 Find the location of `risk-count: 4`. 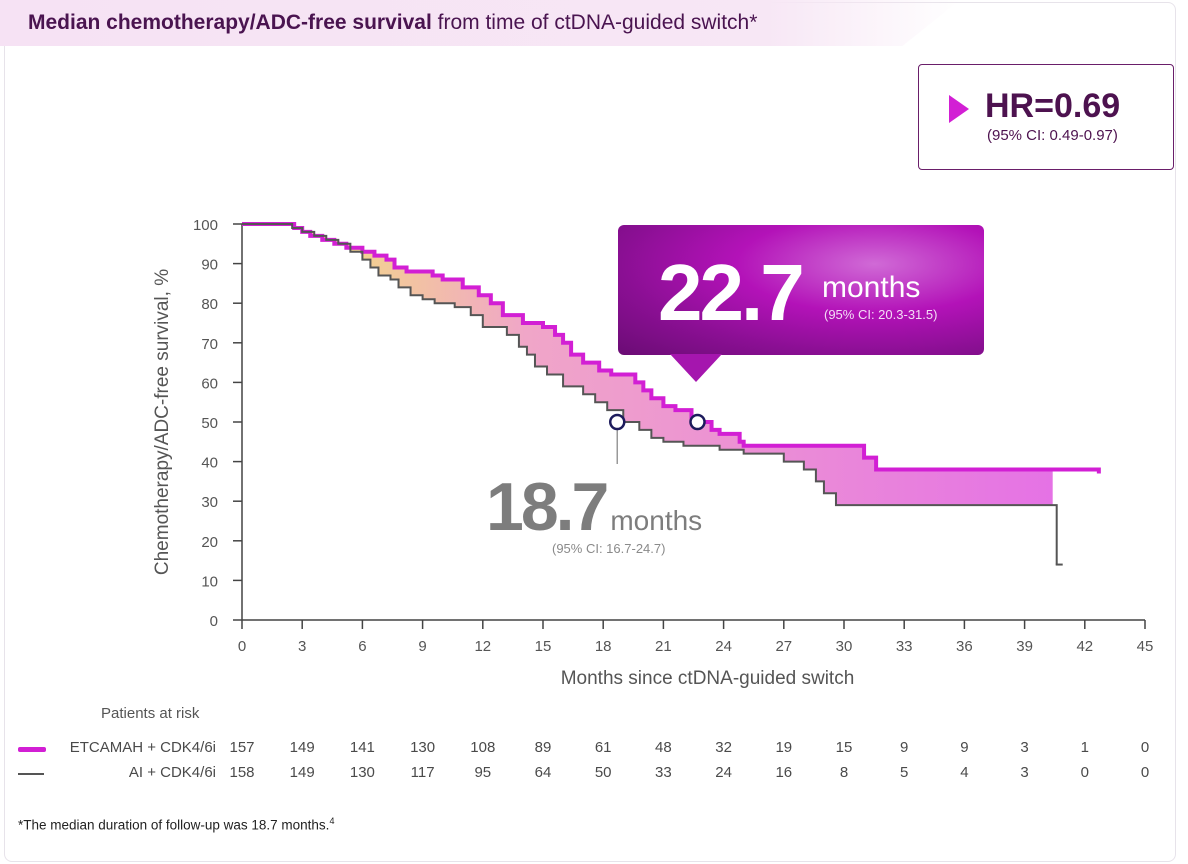

risk-count: 4 is located at coordinates (964, 772).